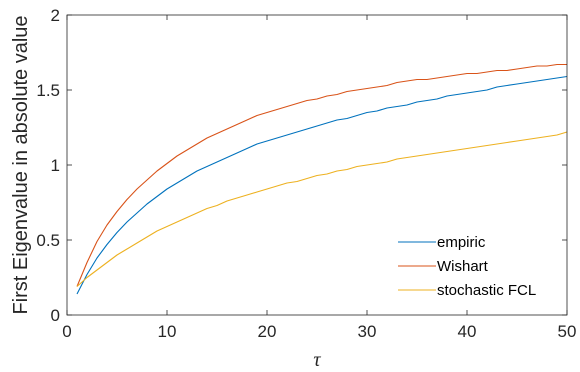  I want to click on y-tick-label: 0, so click(55, 315).